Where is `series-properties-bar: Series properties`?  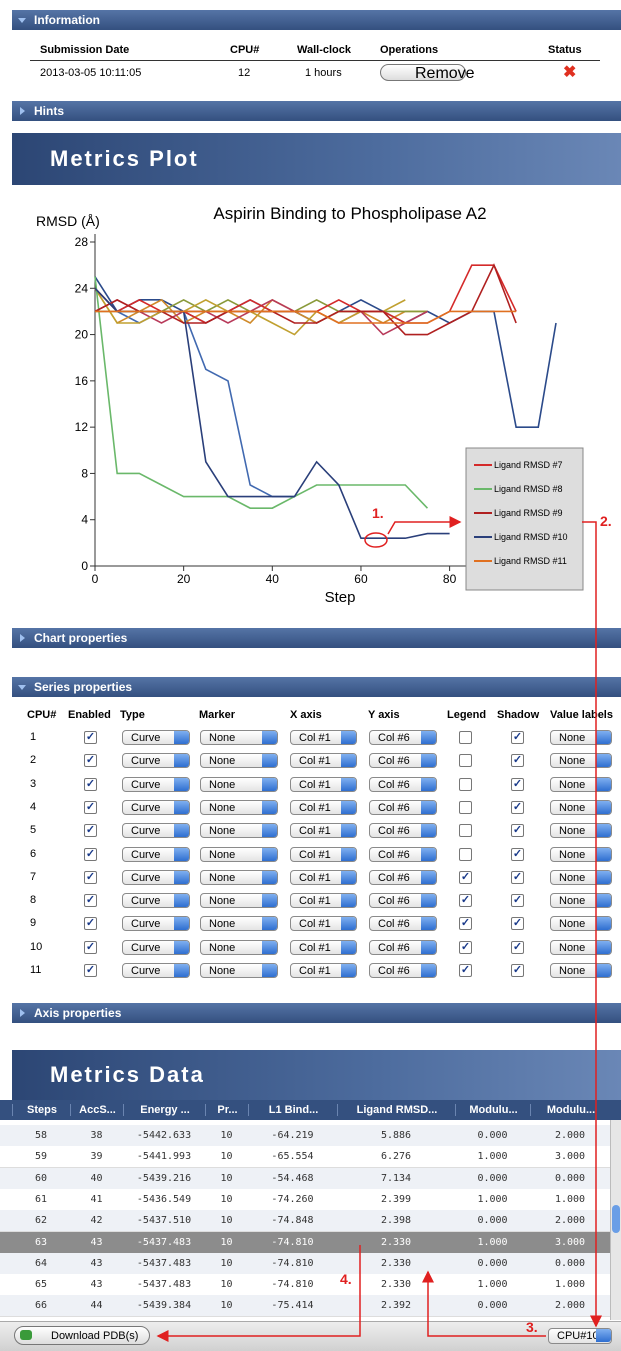 series-properties-bar: Series properties is located at coordinates (316, 687).